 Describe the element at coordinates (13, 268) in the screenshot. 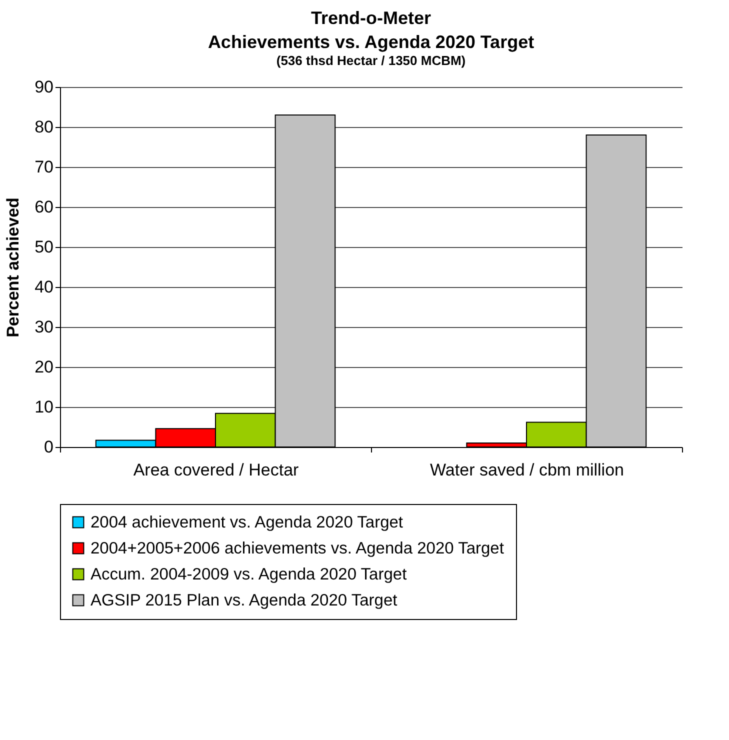

I see `y-axis-title: Percent achieved` at that location.